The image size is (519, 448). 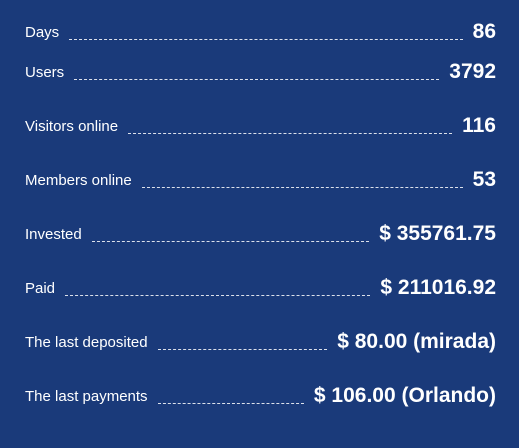 What do you see at coordinates (484, 179) in the screenshot?
I see `stat-value: 53` at bounding box center [484, 179].